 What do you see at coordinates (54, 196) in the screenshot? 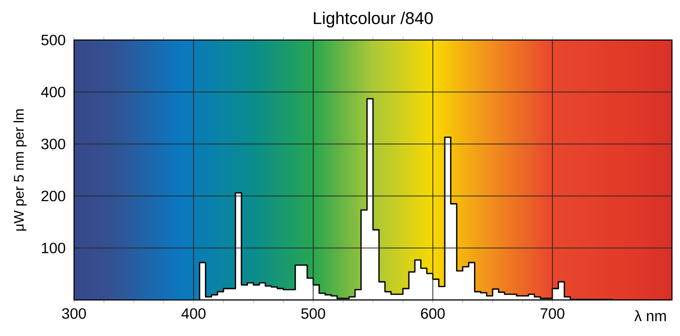
I see `y-tick-label: 200` at bounding box center [54, 196].